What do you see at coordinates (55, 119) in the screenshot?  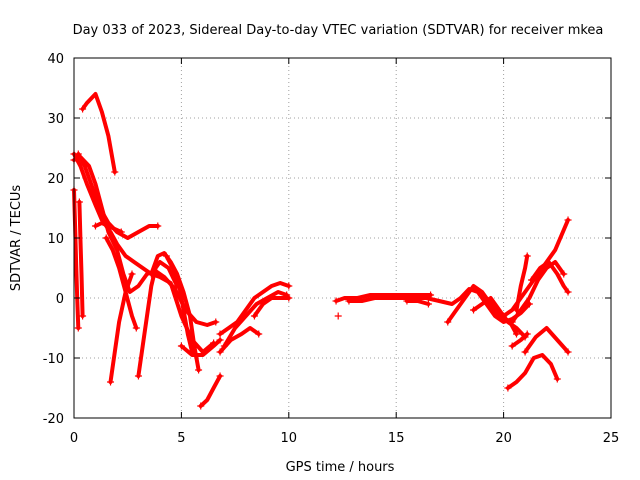 I see `y-tick-label: 30` at bounding box center [55, 119].